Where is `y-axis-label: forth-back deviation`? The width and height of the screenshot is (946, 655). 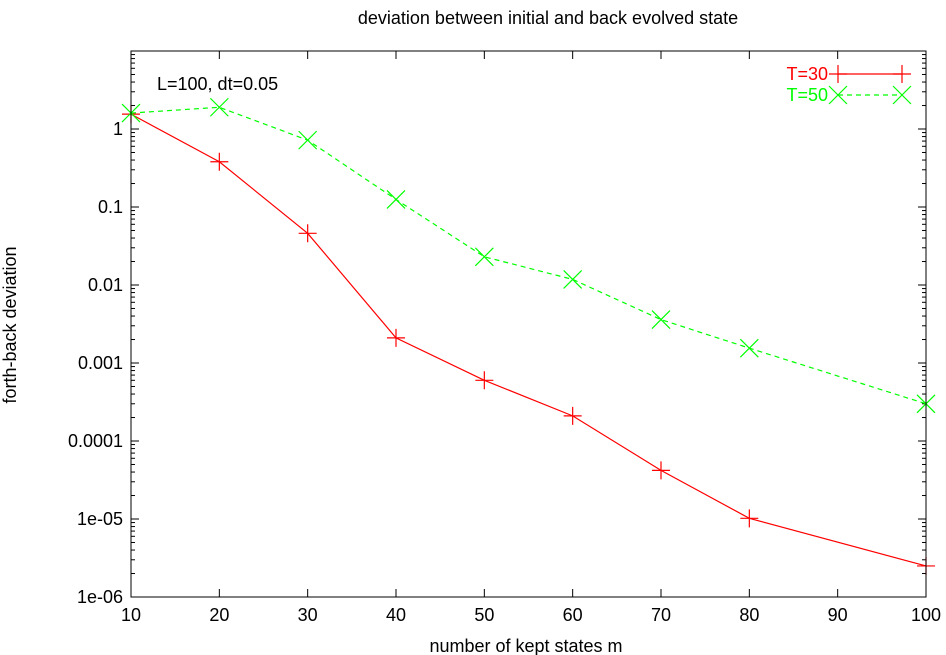 y-axis-label: forth-back deviation is located at coordinates (10, 324).